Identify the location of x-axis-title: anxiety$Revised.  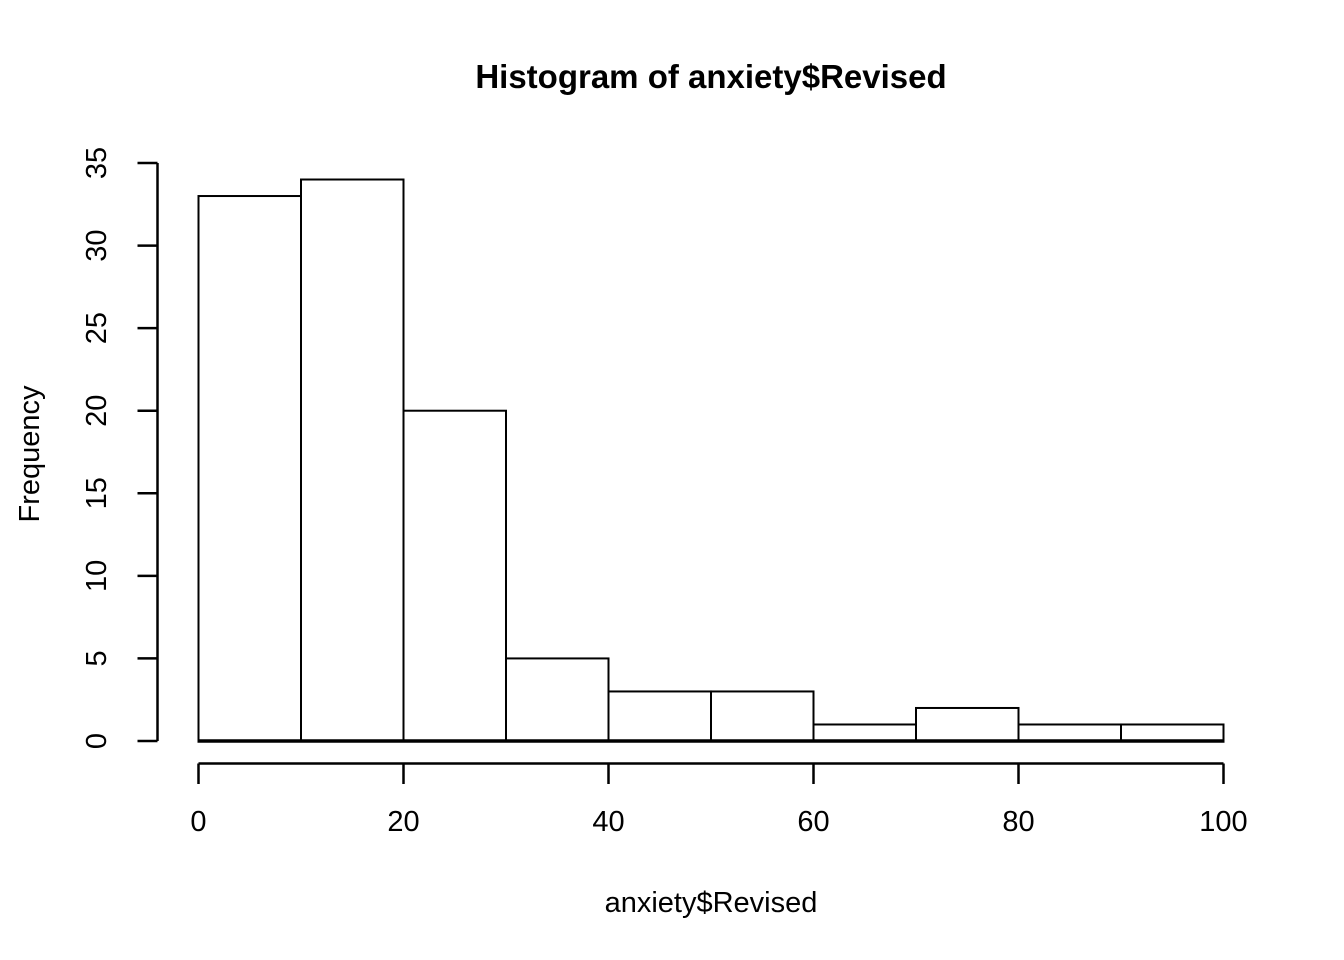
(711, 903).